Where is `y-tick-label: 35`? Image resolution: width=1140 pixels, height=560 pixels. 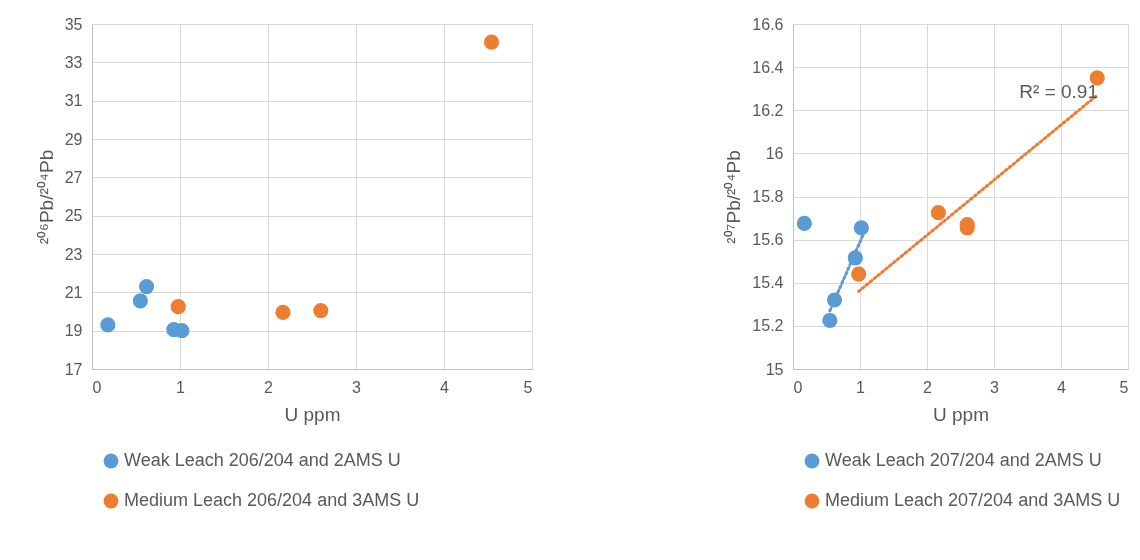 y-tick-label: 35 is located at coordinates (73, 24).